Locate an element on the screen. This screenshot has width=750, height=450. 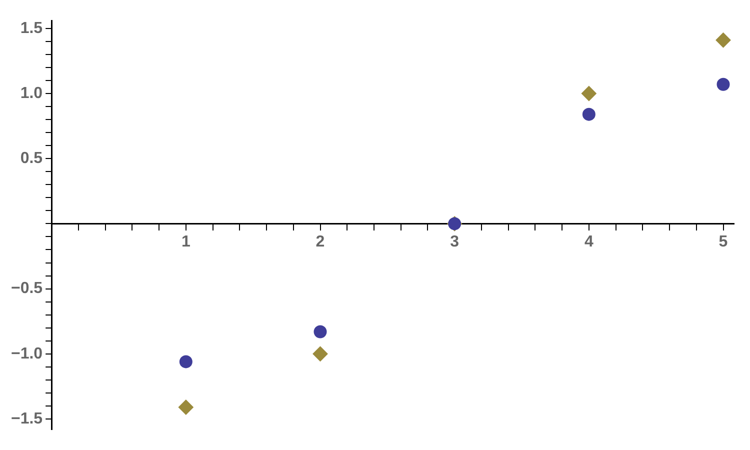
x-tick-label: 1 is located at coordinates (185, 242).